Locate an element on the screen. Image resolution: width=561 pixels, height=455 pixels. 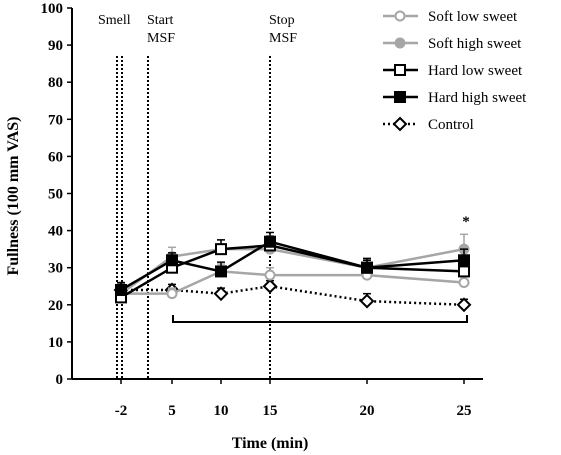
phase-label: Stop is located at coordinates (282, 20).